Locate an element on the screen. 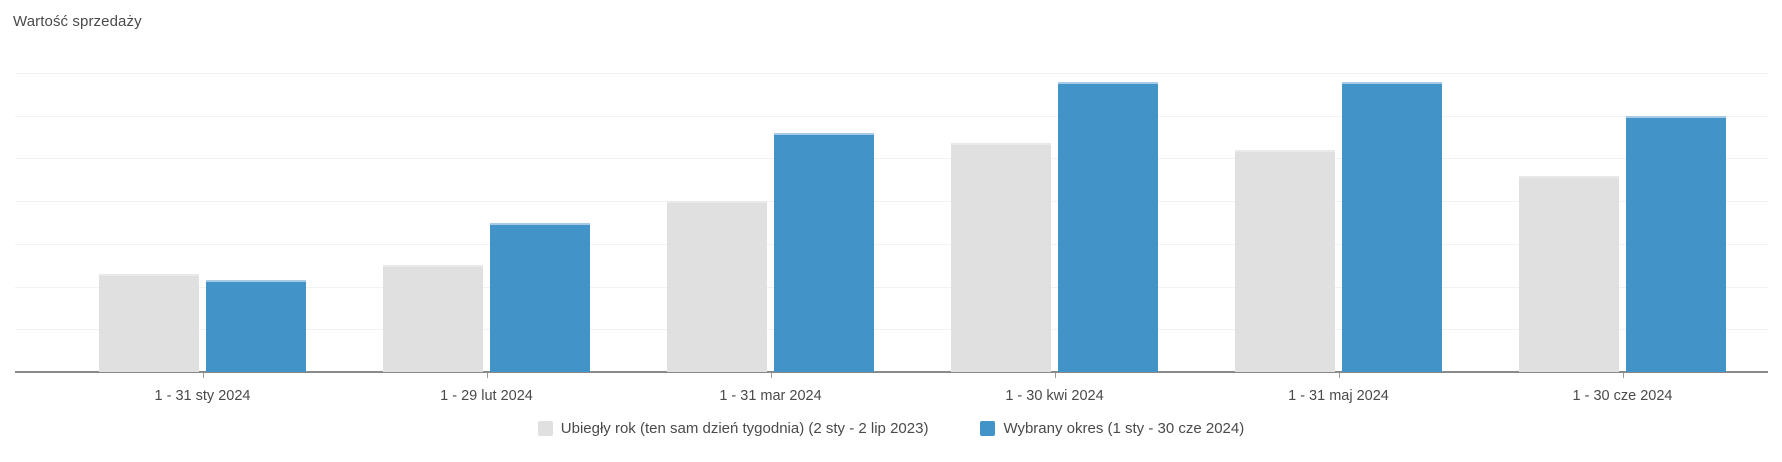  legend-swatch-selected-period is located at coordinates (988, 428).